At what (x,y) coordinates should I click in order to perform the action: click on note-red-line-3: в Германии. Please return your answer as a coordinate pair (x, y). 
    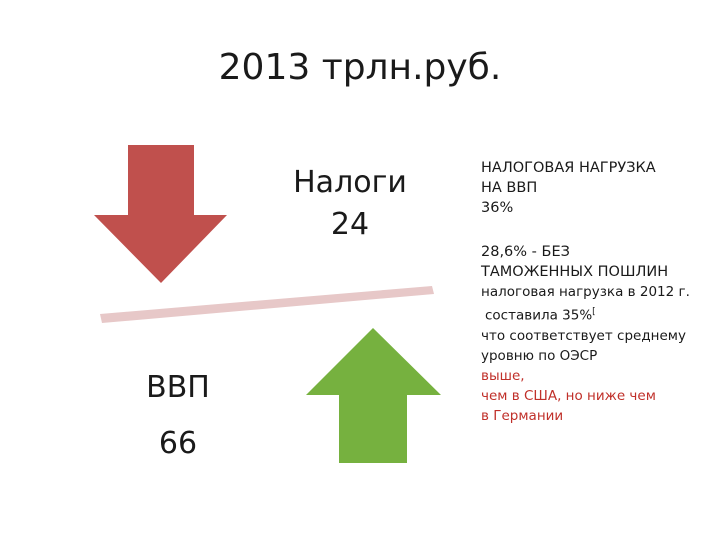
    Looking at the image, I should click on (522, 415).